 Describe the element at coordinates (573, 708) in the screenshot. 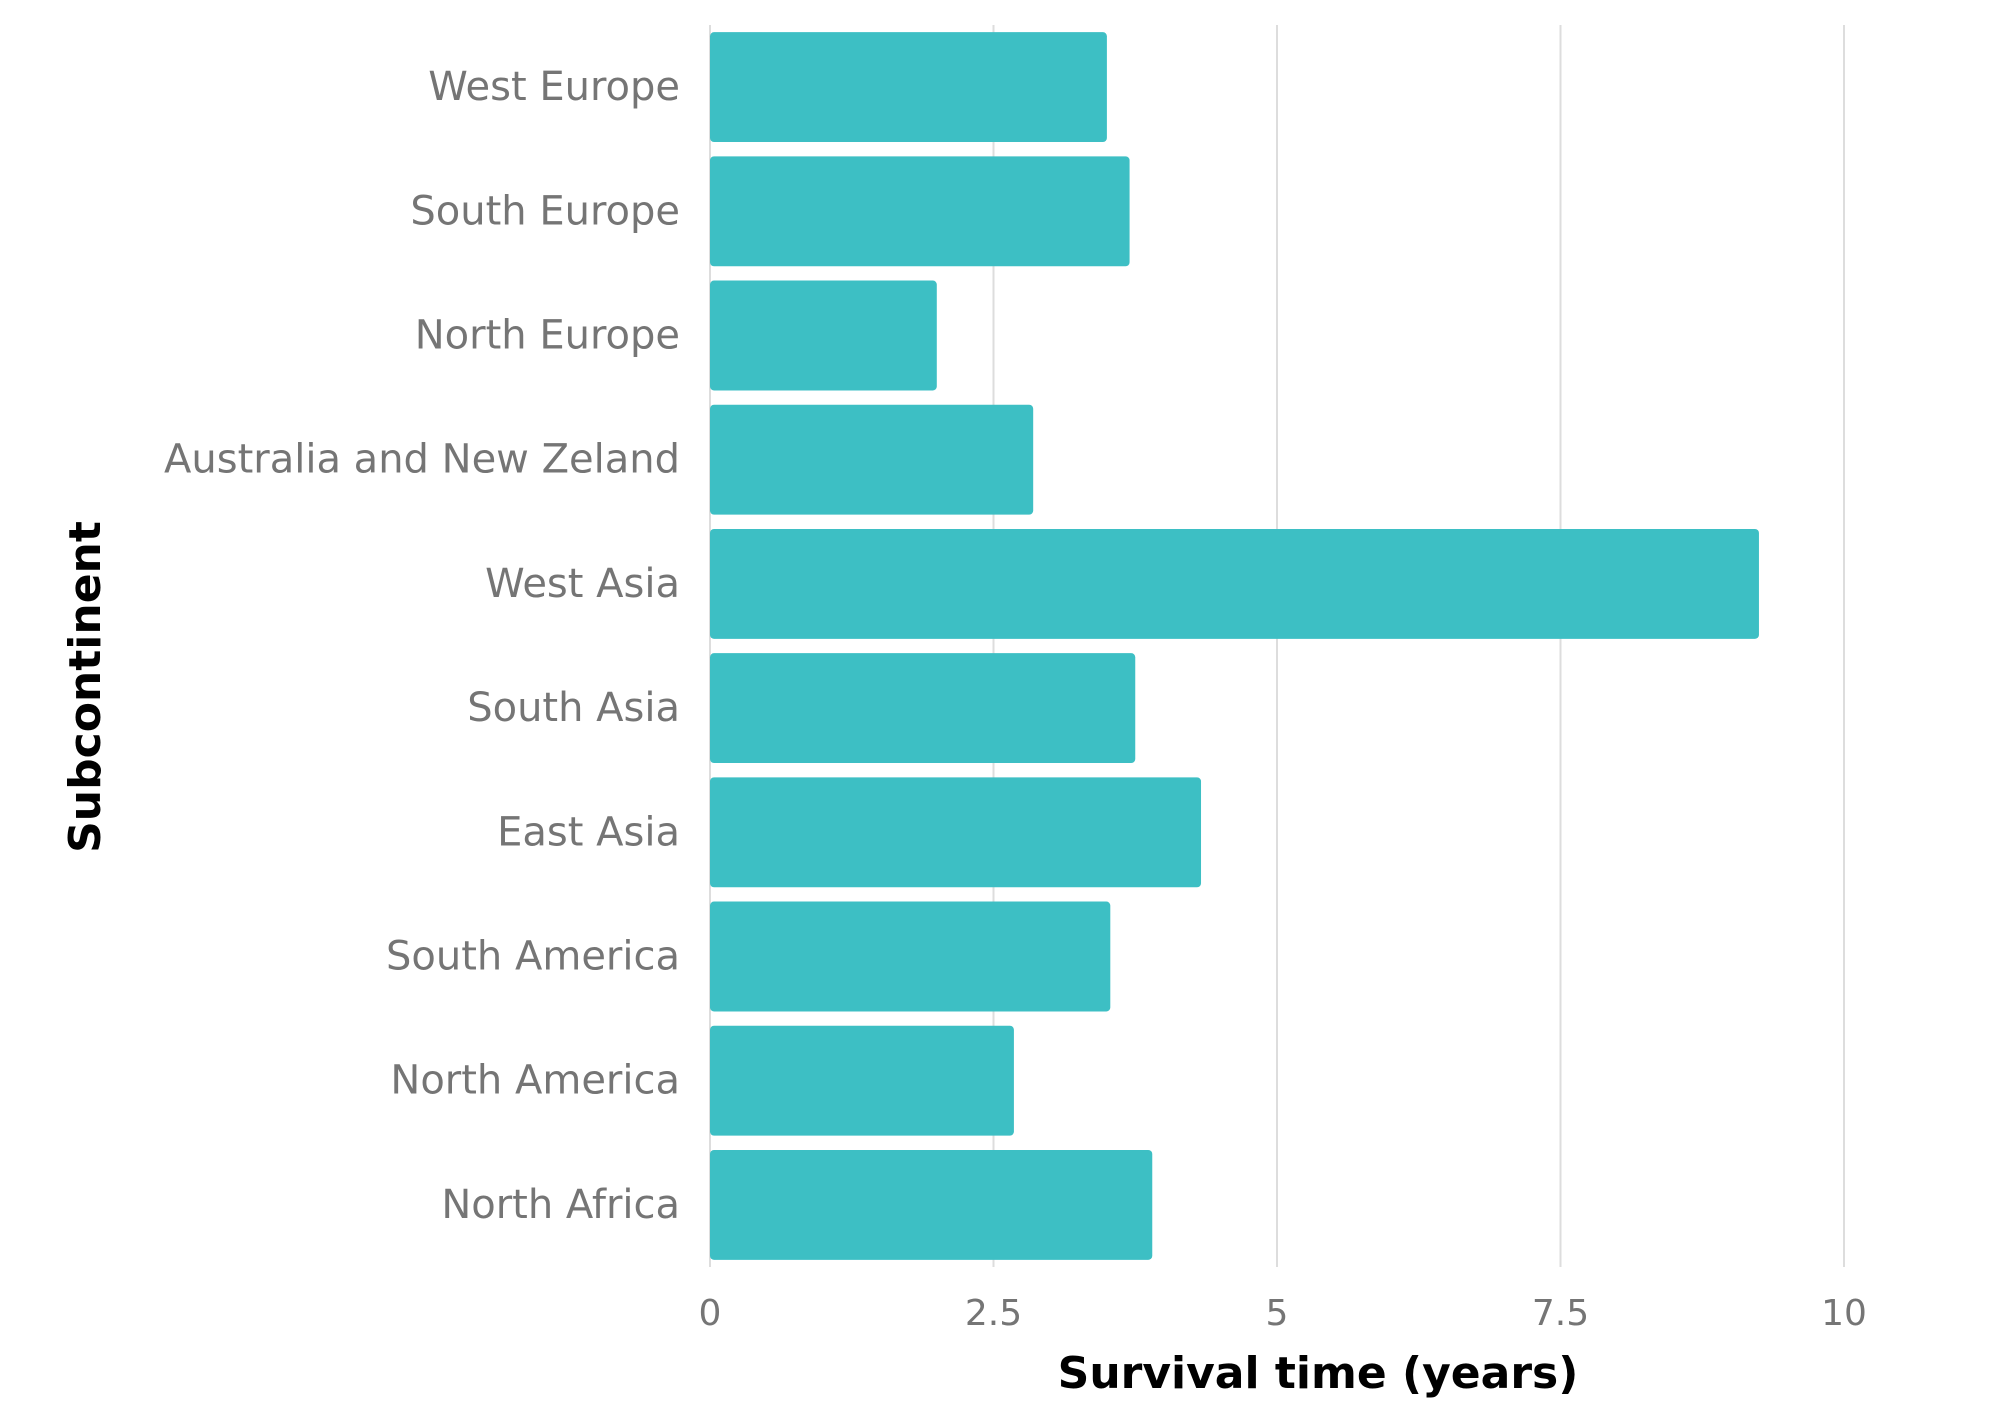

I see `category-label: South Asia` at that location.